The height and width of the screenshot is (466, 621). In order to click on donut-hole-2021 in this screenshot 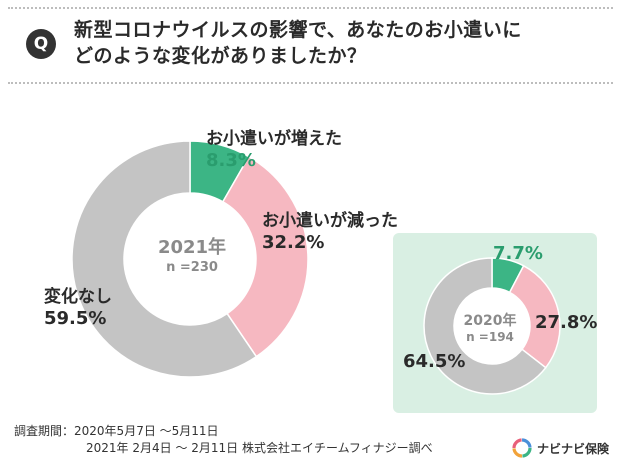, I will do `click(190, 259)`.